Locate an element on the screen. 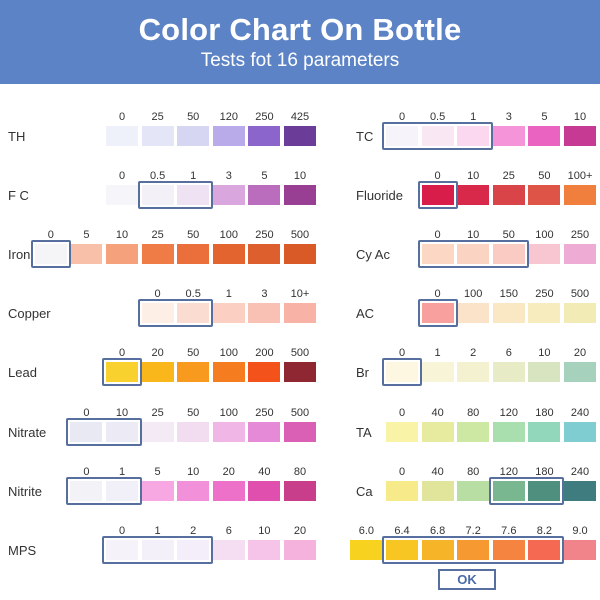  value-label-iron-0: 0 is located at coordinates (50, 235).